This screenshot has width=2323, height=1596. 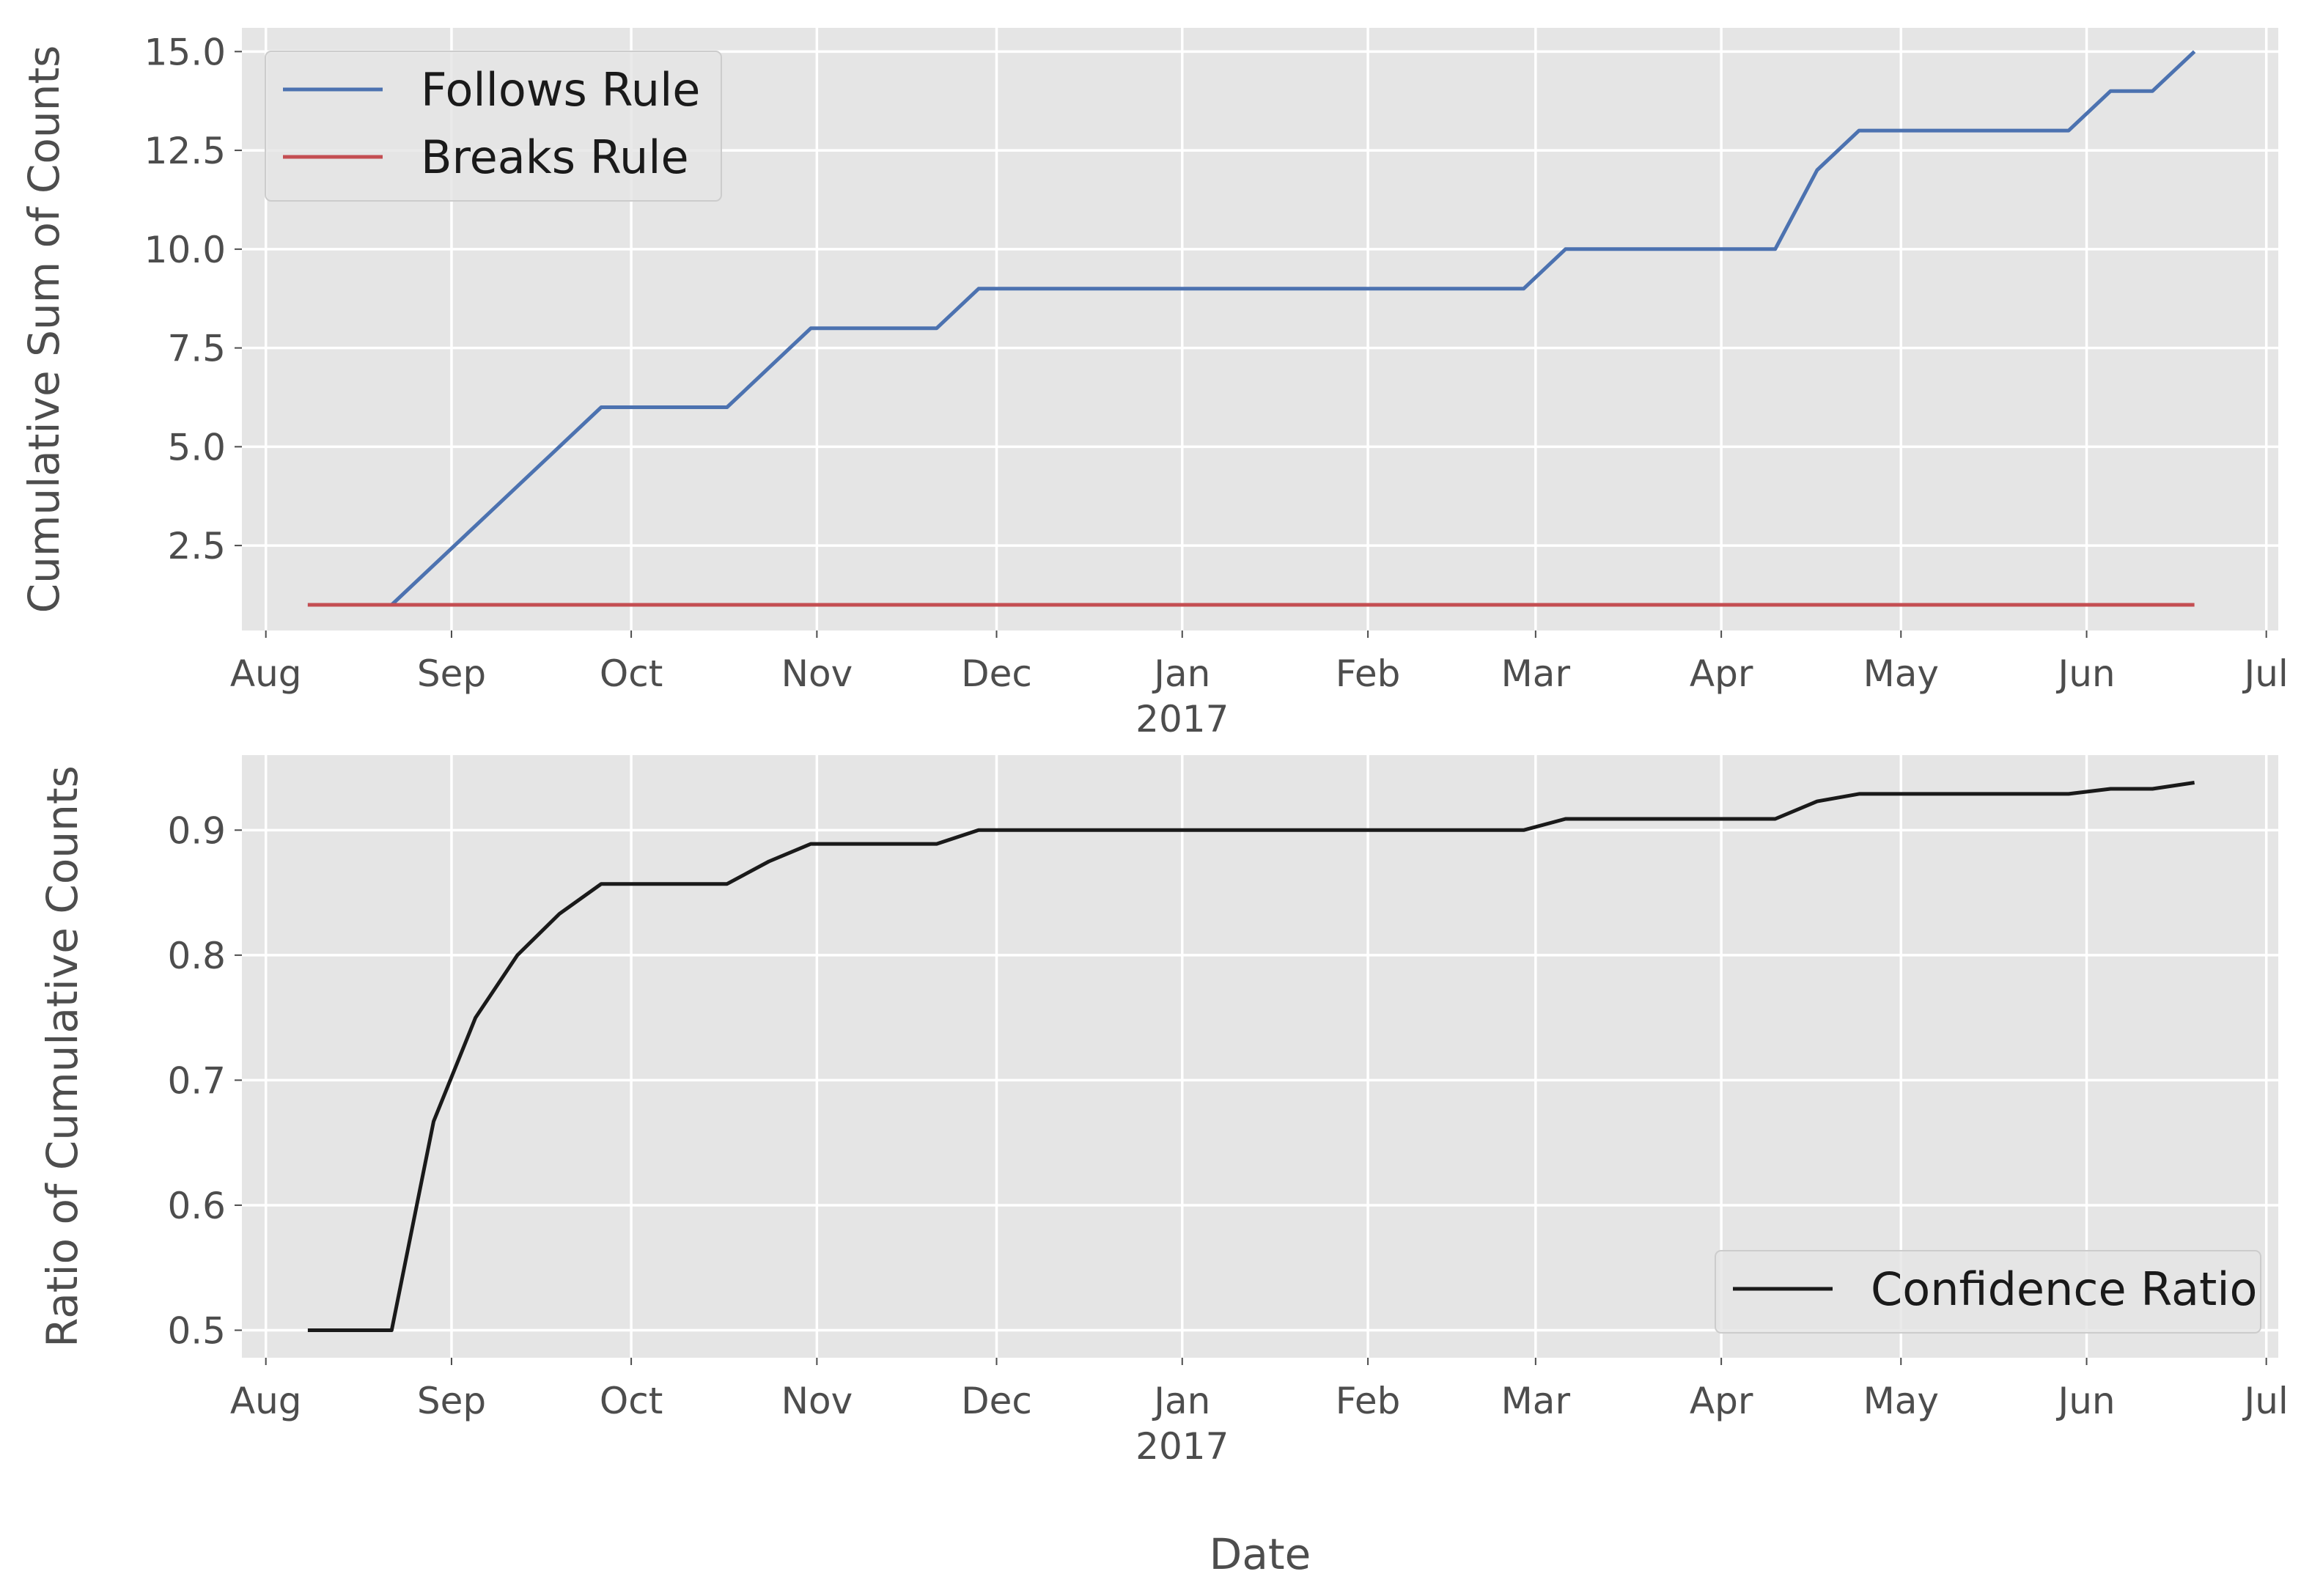 I want to click on top-x-ticks: Aug Sep Oct Nov Dec Jan Feb Mar Apr May Jun Jul, so click(x=1259, y=662).